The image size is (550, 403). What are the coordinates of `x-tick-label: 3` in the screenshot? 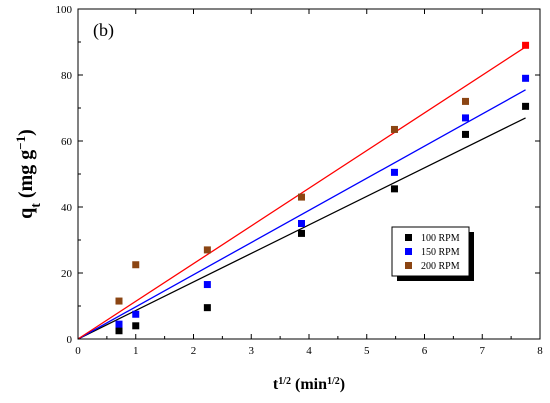 It's located at (252, 351).